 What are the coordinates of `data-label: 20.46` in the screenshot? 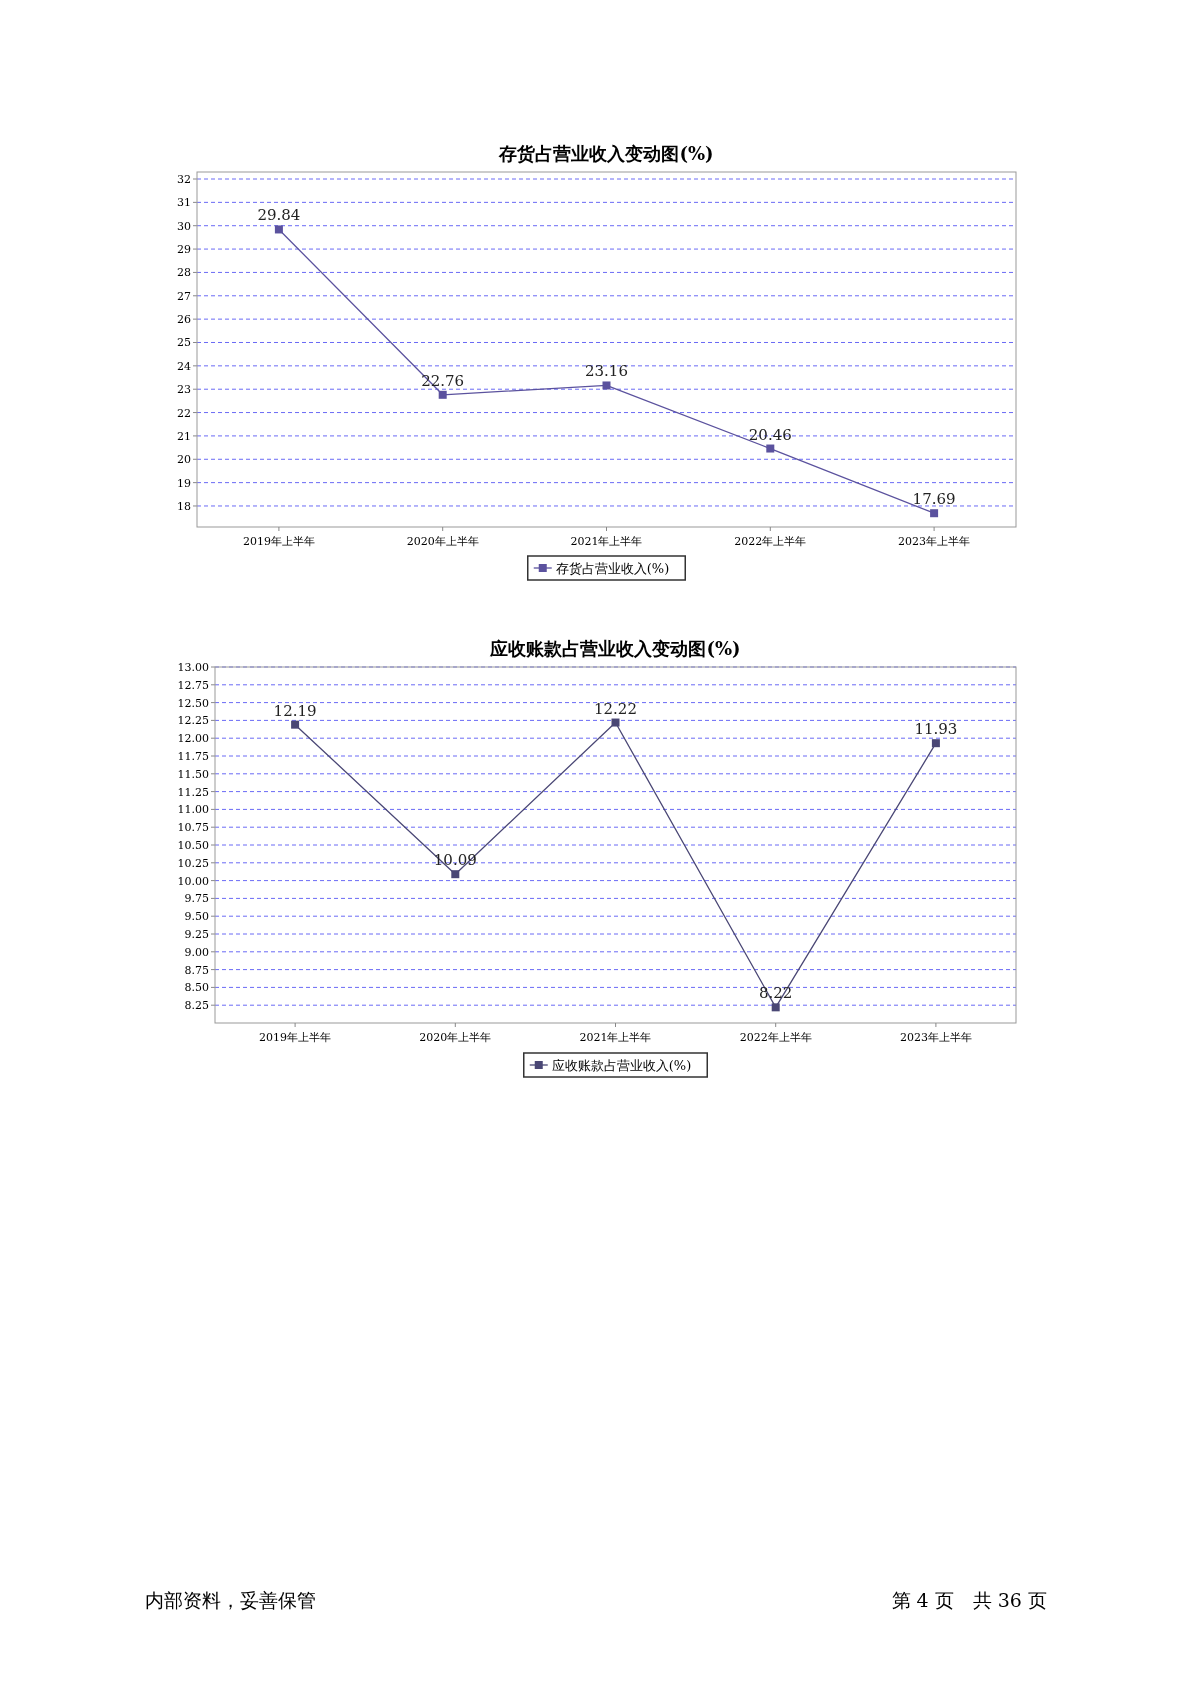 It's located at (770, 434).